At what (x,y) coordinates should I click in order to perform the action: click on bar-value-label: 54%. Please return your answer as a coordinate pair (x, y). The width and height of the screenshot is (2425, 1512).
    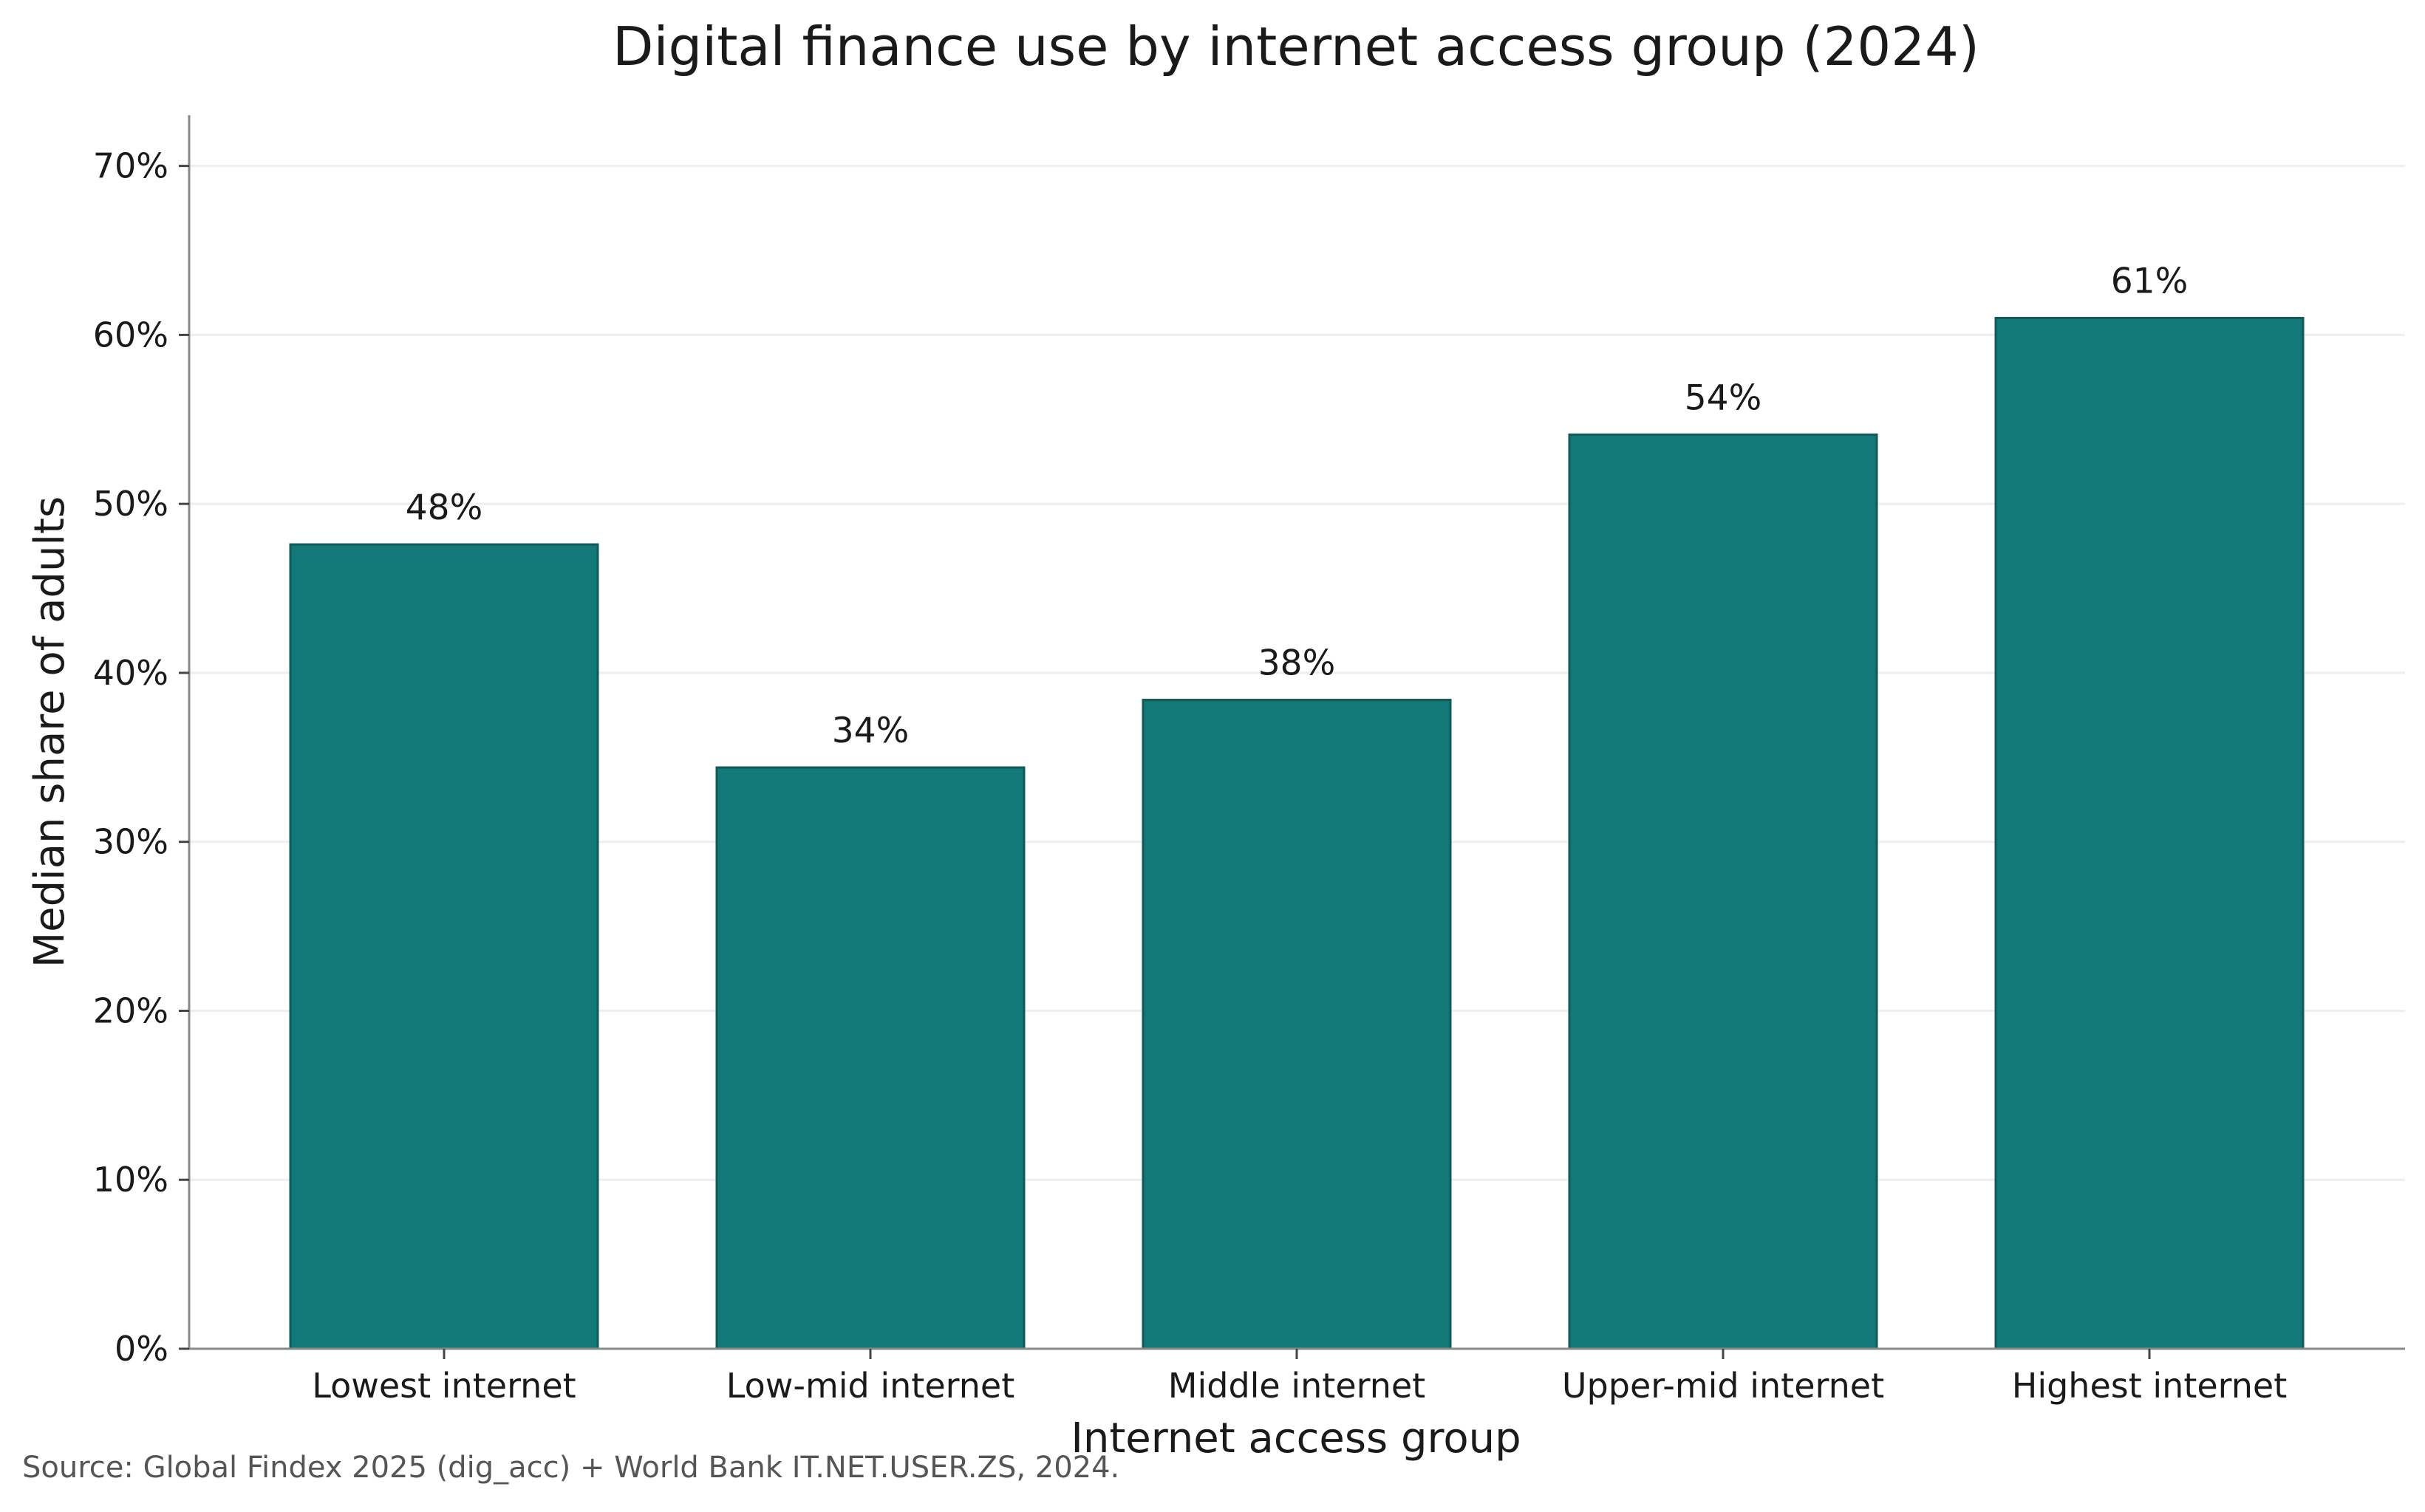
    Looking at the image, I should click on (1723, 397).